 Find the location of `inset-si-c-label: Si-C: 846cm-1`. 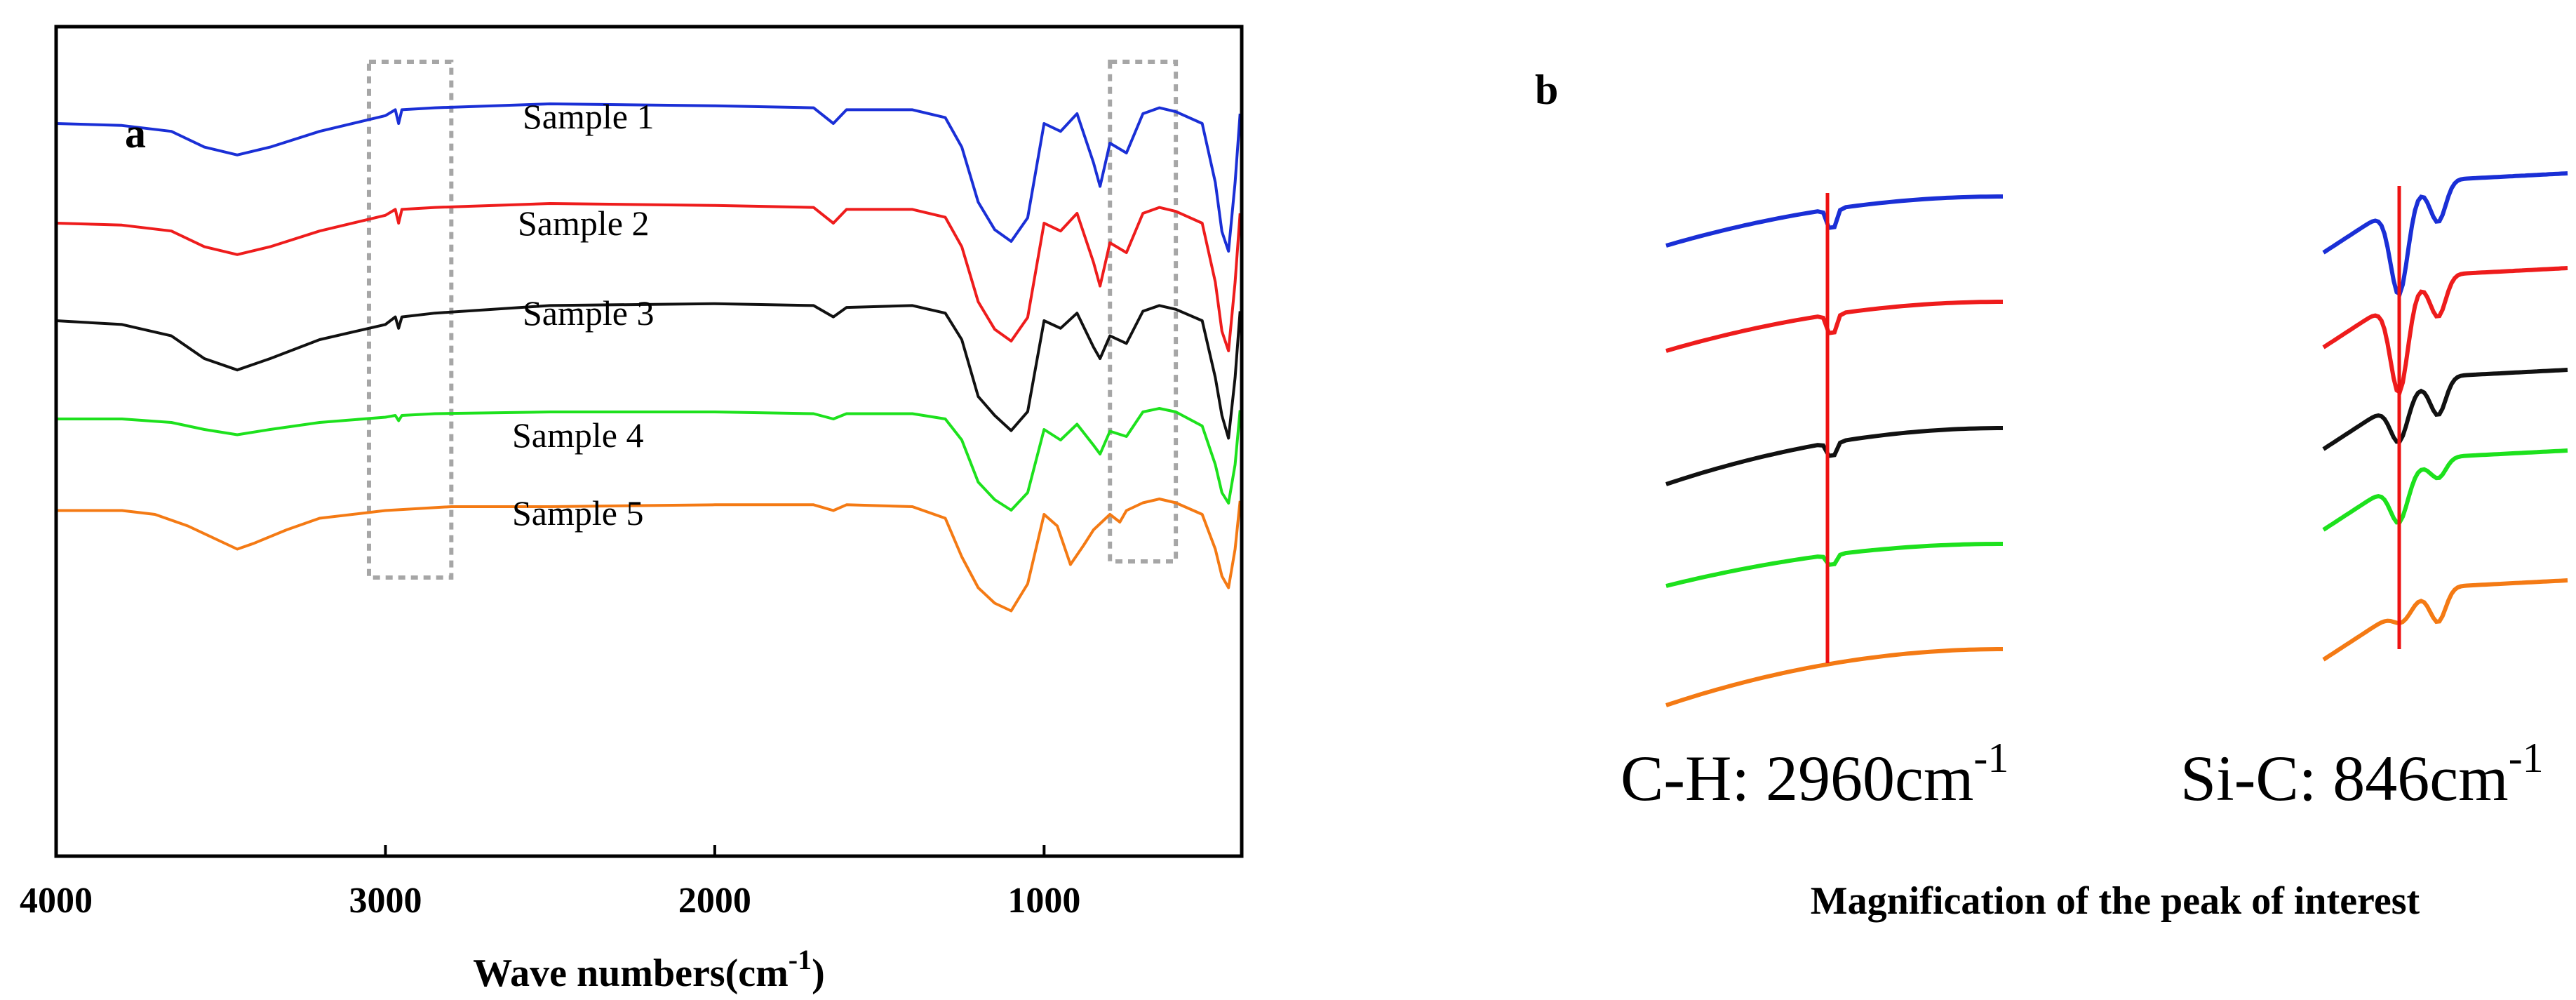

inset-si-c-label: Si-C: 846cm-1 is located at coordinates (2362, 774).